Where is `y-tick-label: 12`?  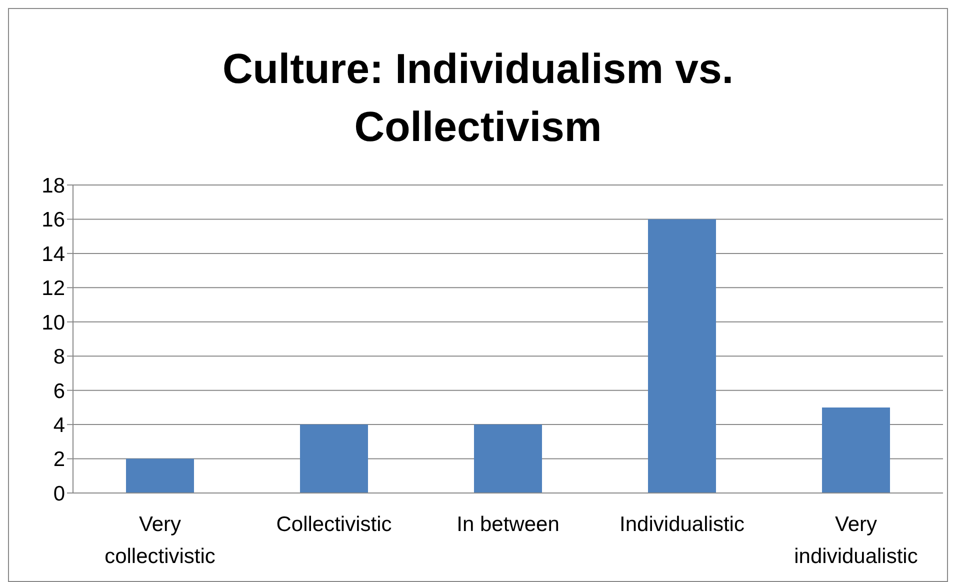
y-tick-label: 12 is located at coordinates (53, 288).